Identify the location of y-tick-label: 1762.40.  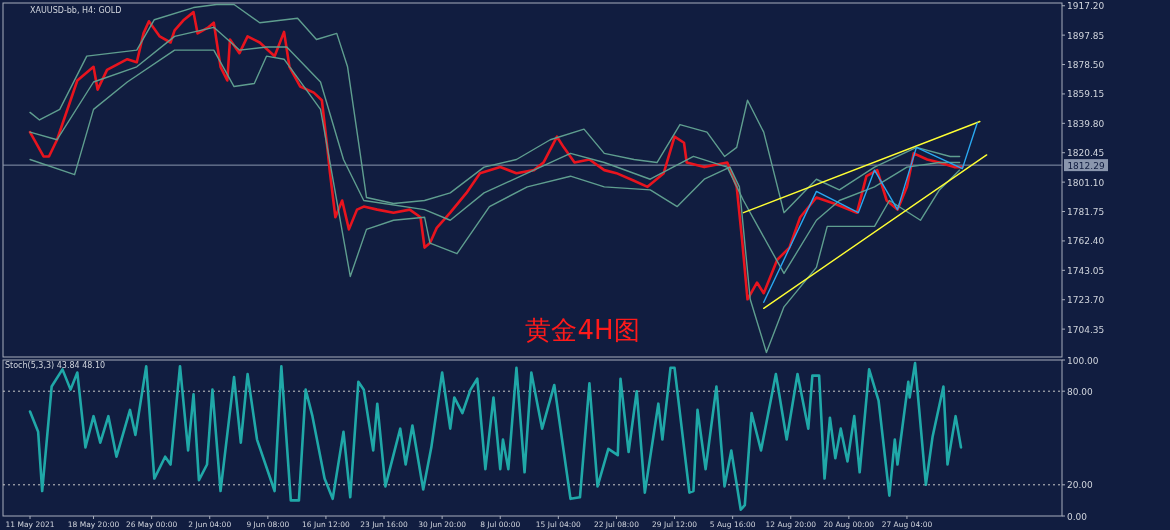
(1086, 241).